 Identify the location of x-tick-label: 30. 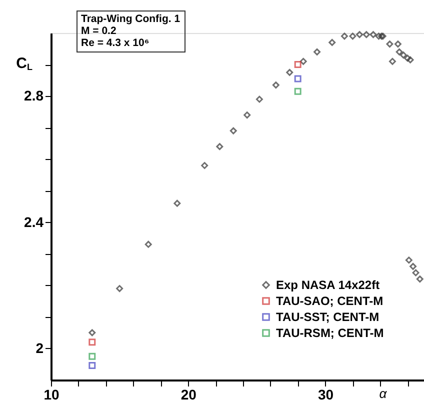
(326, 394).